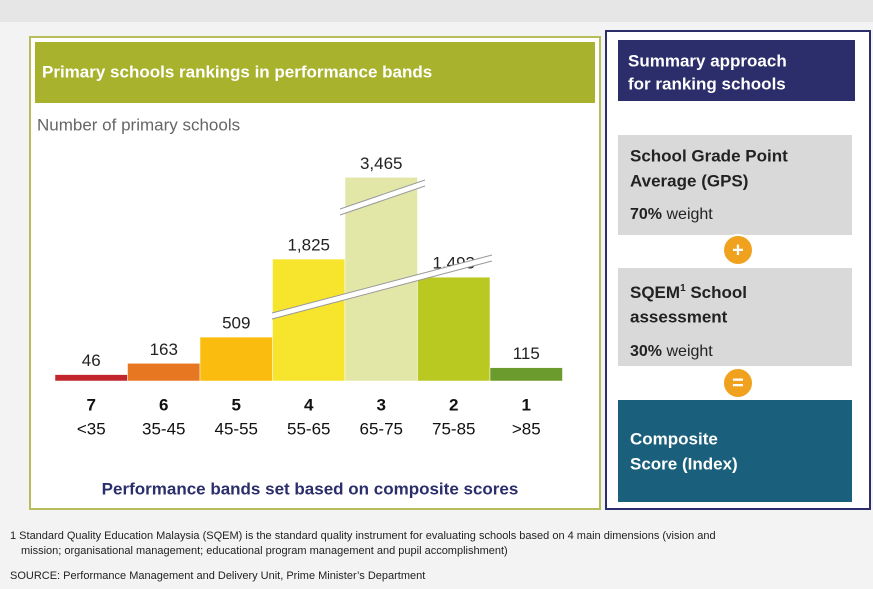  What do you see at coordinates (707, 83) in the screenshot?
I see `summary-title: for ranking schools` at bounding box center [707, 83].